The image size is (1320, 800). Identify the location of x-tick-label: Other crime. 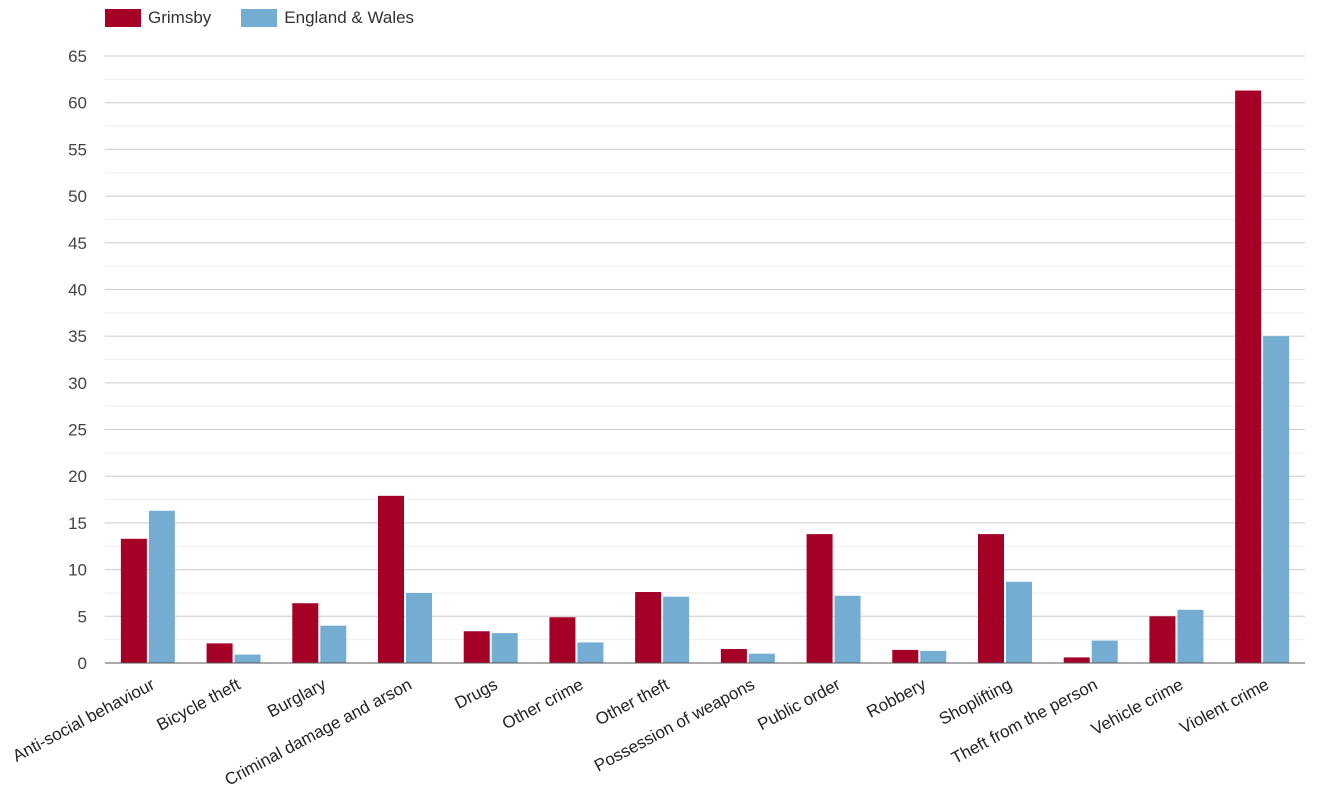
(542, 704).